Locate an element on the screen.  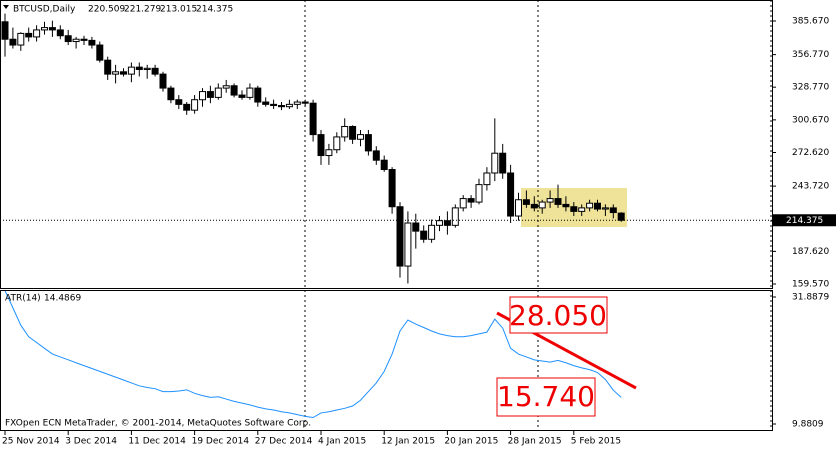
atr-value: 14.4869 is located at coordinates (62, 299).